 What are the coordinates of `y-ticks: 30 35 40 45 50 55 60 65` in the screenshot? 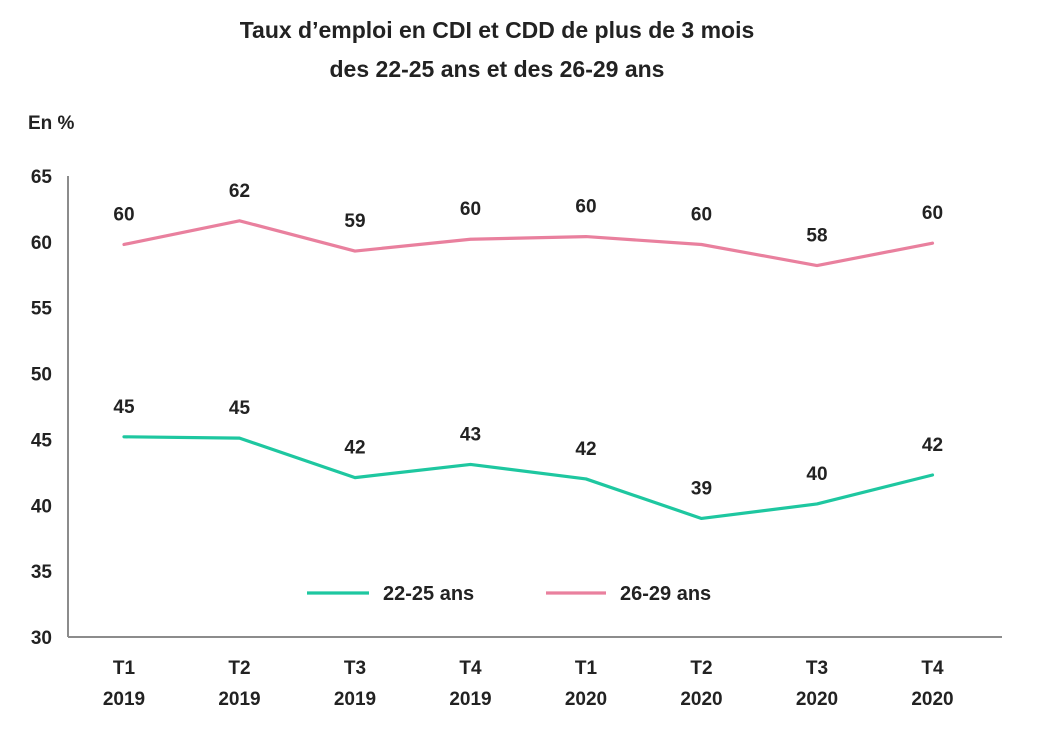 It's located at (42, 408).